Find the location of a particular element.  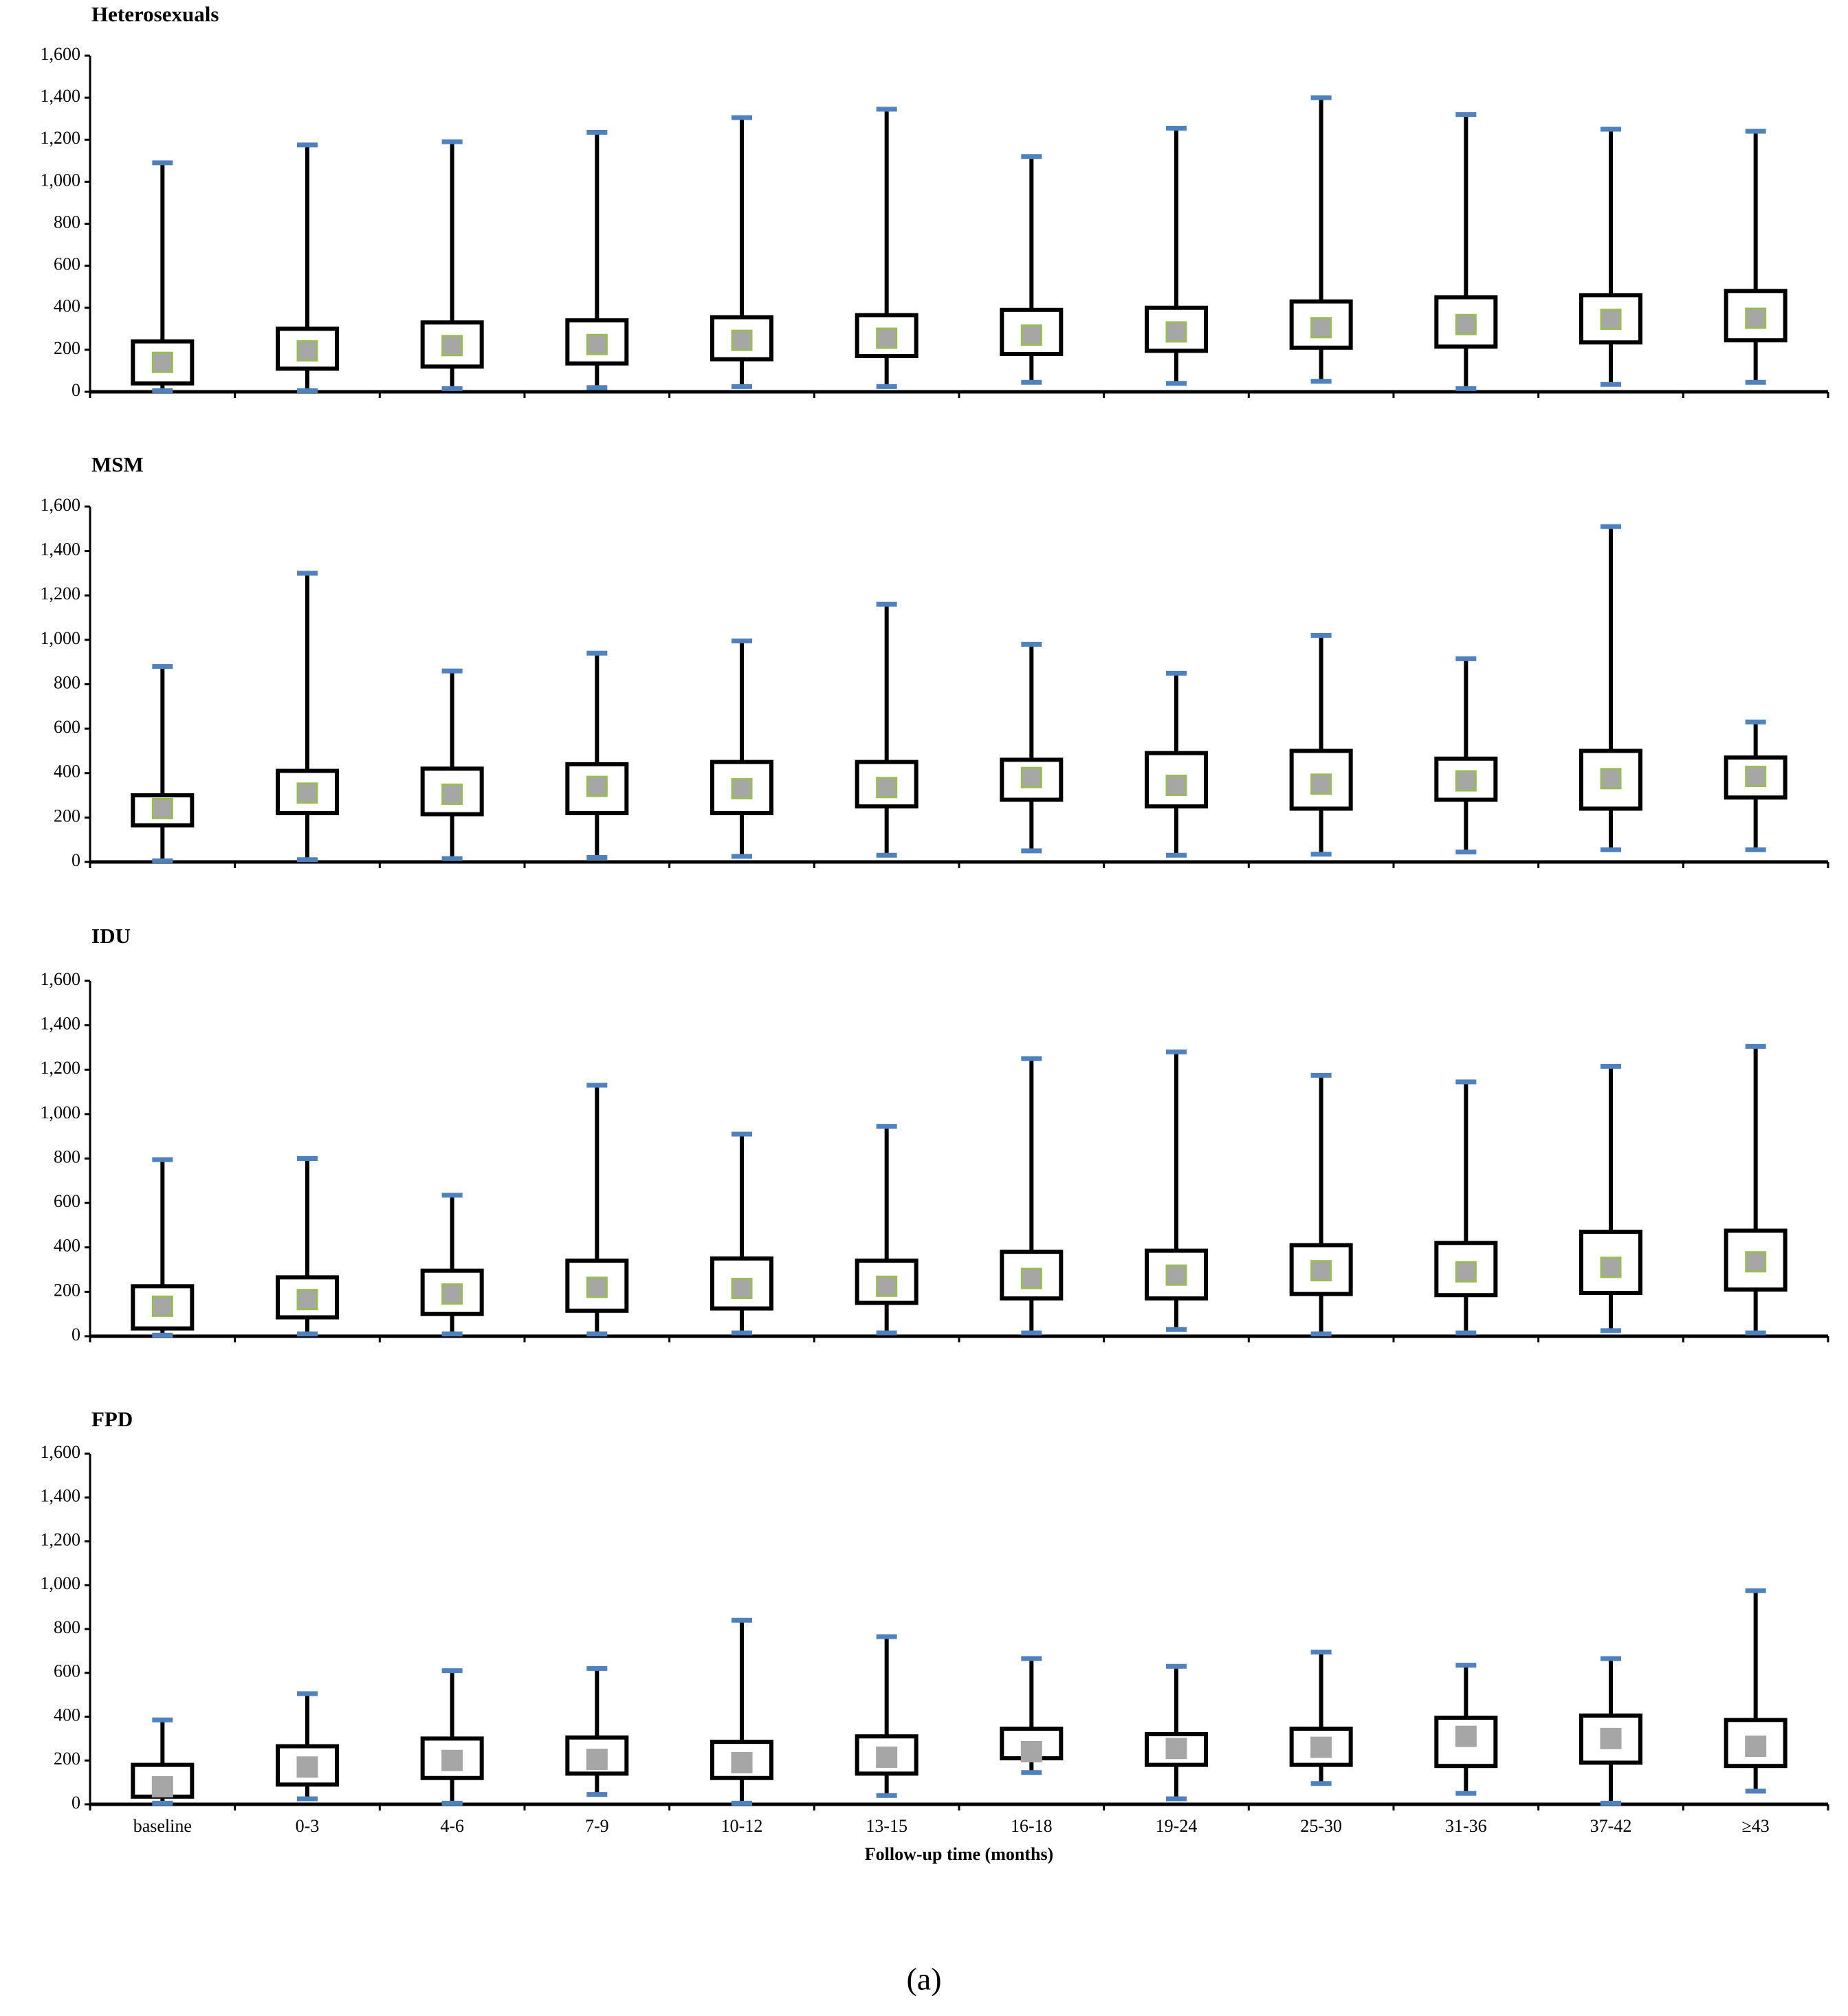

x-tick-label: 19-24 is located at coordinates (1177, 1826).